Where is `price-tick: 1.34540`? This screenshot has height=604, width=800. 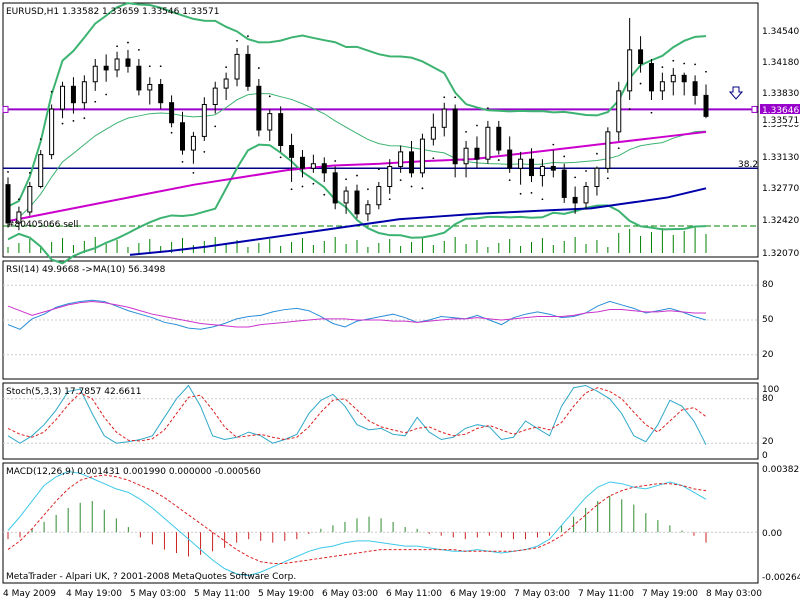 price-tick: 1.34540 is located at coordinates (780, 32).